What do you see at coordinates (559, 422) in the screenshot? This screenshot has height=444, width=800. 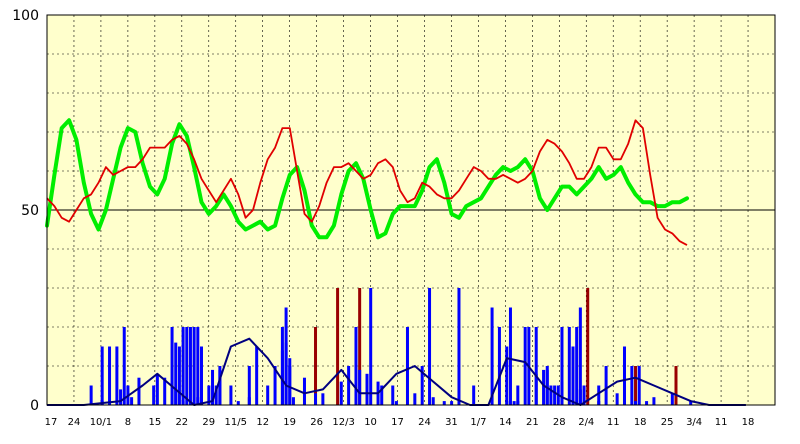 I see `x-tick-label: 28` at bounding box center [559, 422].